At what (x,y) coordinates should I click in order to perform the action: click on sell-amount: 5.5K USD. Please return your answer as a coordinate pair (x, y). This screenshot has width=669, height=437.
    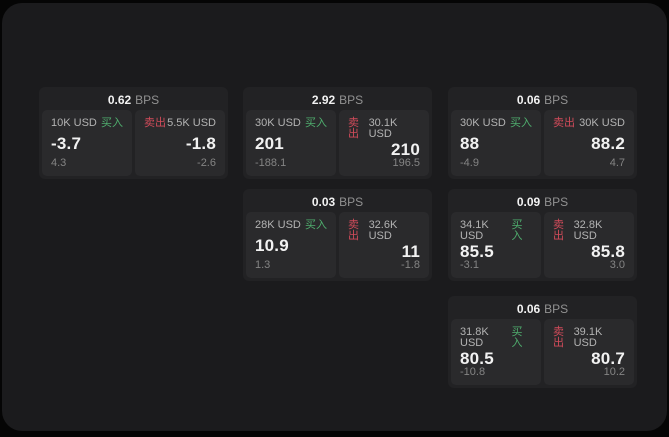
    Looking at the image, I should click on (191, 123).